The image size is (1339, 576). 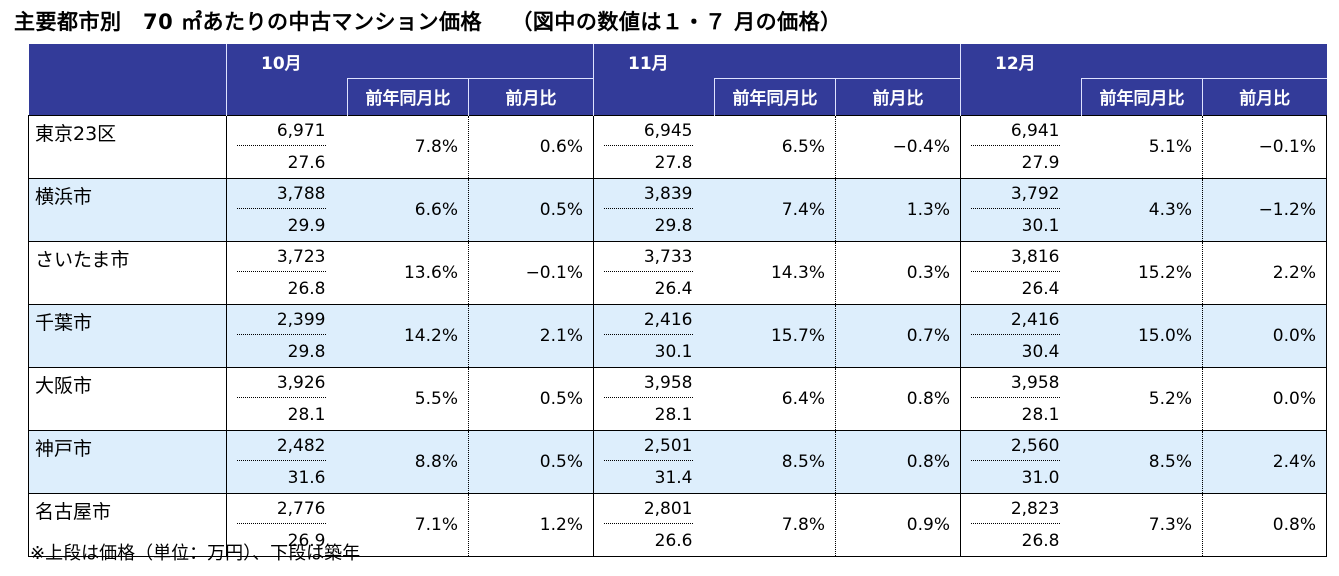 What do you see at coordinates (287, 398) in the screenshot?
I see `price-age-cell: 3,926 28.1` at bounding box center [287, 398].